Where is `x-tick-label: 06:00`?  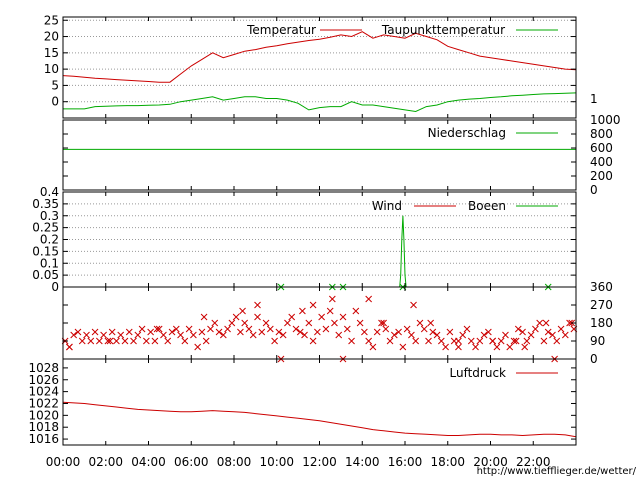 x-tick-label: 06:00 is located at coordinates (191, 462).